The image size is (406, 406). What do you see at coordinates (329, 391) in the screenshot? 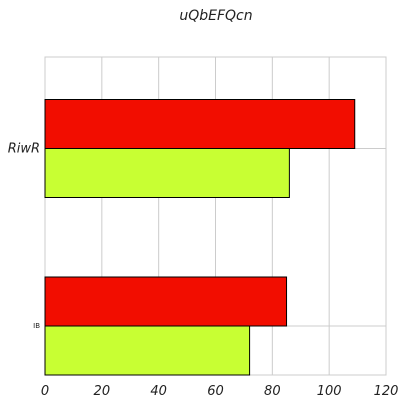
I see `x-tick-label: 100` at bounding box center [329, 391].